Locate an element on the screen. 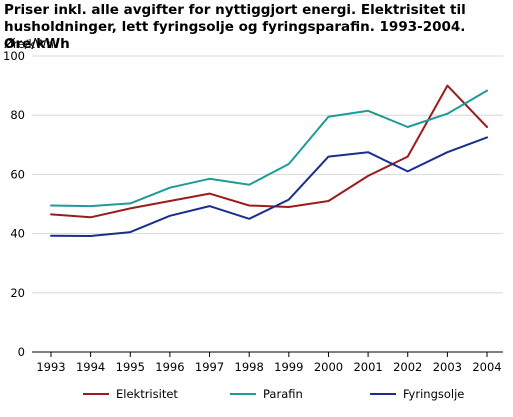  x-tick-label: 1998 is located at coordinates (249, 367).